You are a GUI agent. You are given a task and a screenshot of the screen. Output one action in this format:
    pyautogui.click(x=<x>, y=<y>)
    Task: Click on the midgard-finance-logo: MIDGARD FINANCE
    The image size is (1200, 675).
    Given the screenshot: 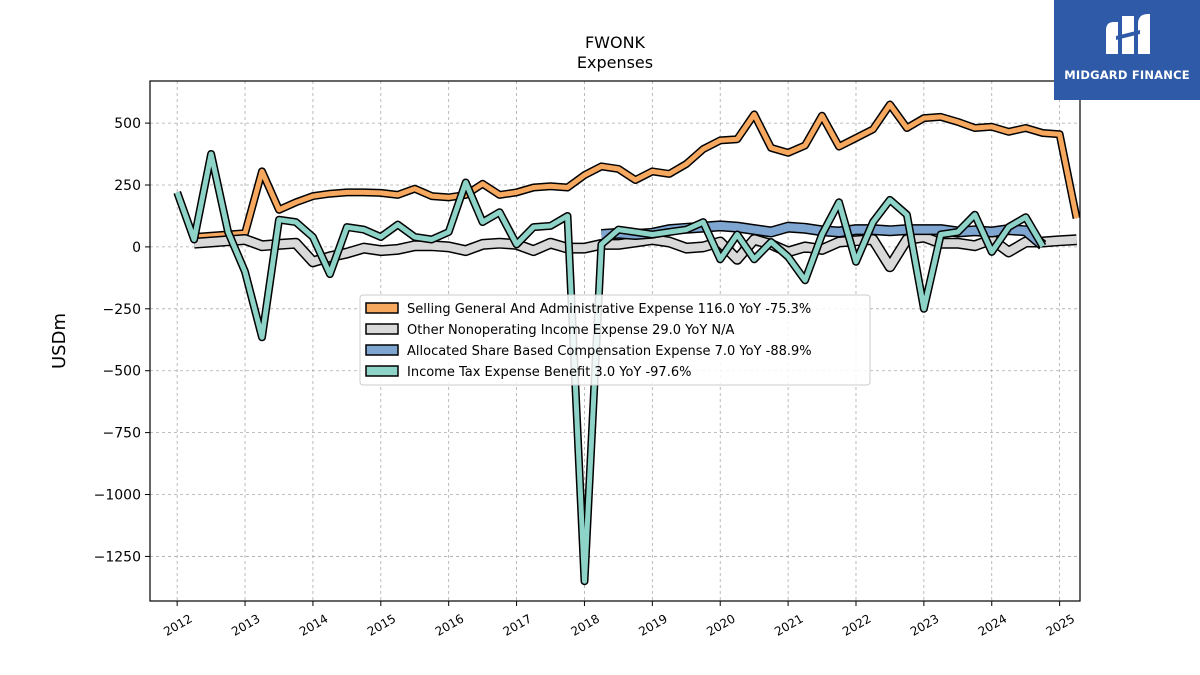 What is the action you would take?
    pyautogui.click(x=1127, y=50)
    